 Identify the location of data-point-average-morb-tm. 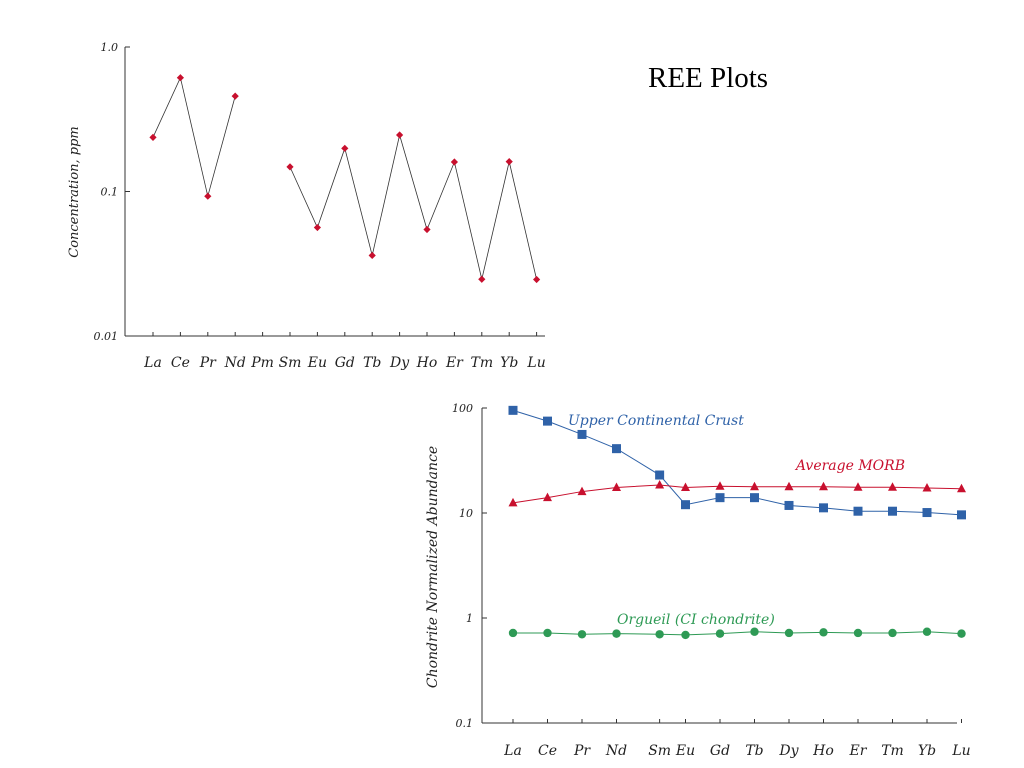
(892, 486).